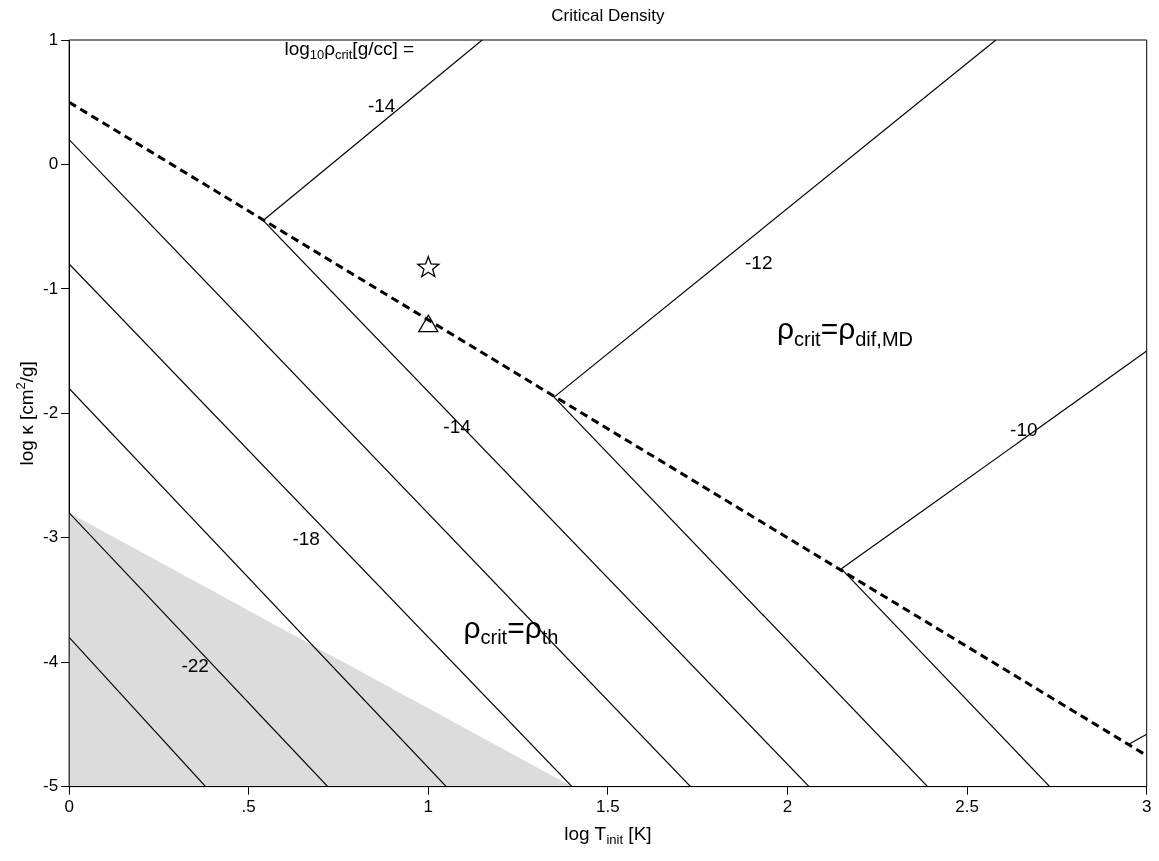  I want to click on annotation: -18, so click(306, 539).